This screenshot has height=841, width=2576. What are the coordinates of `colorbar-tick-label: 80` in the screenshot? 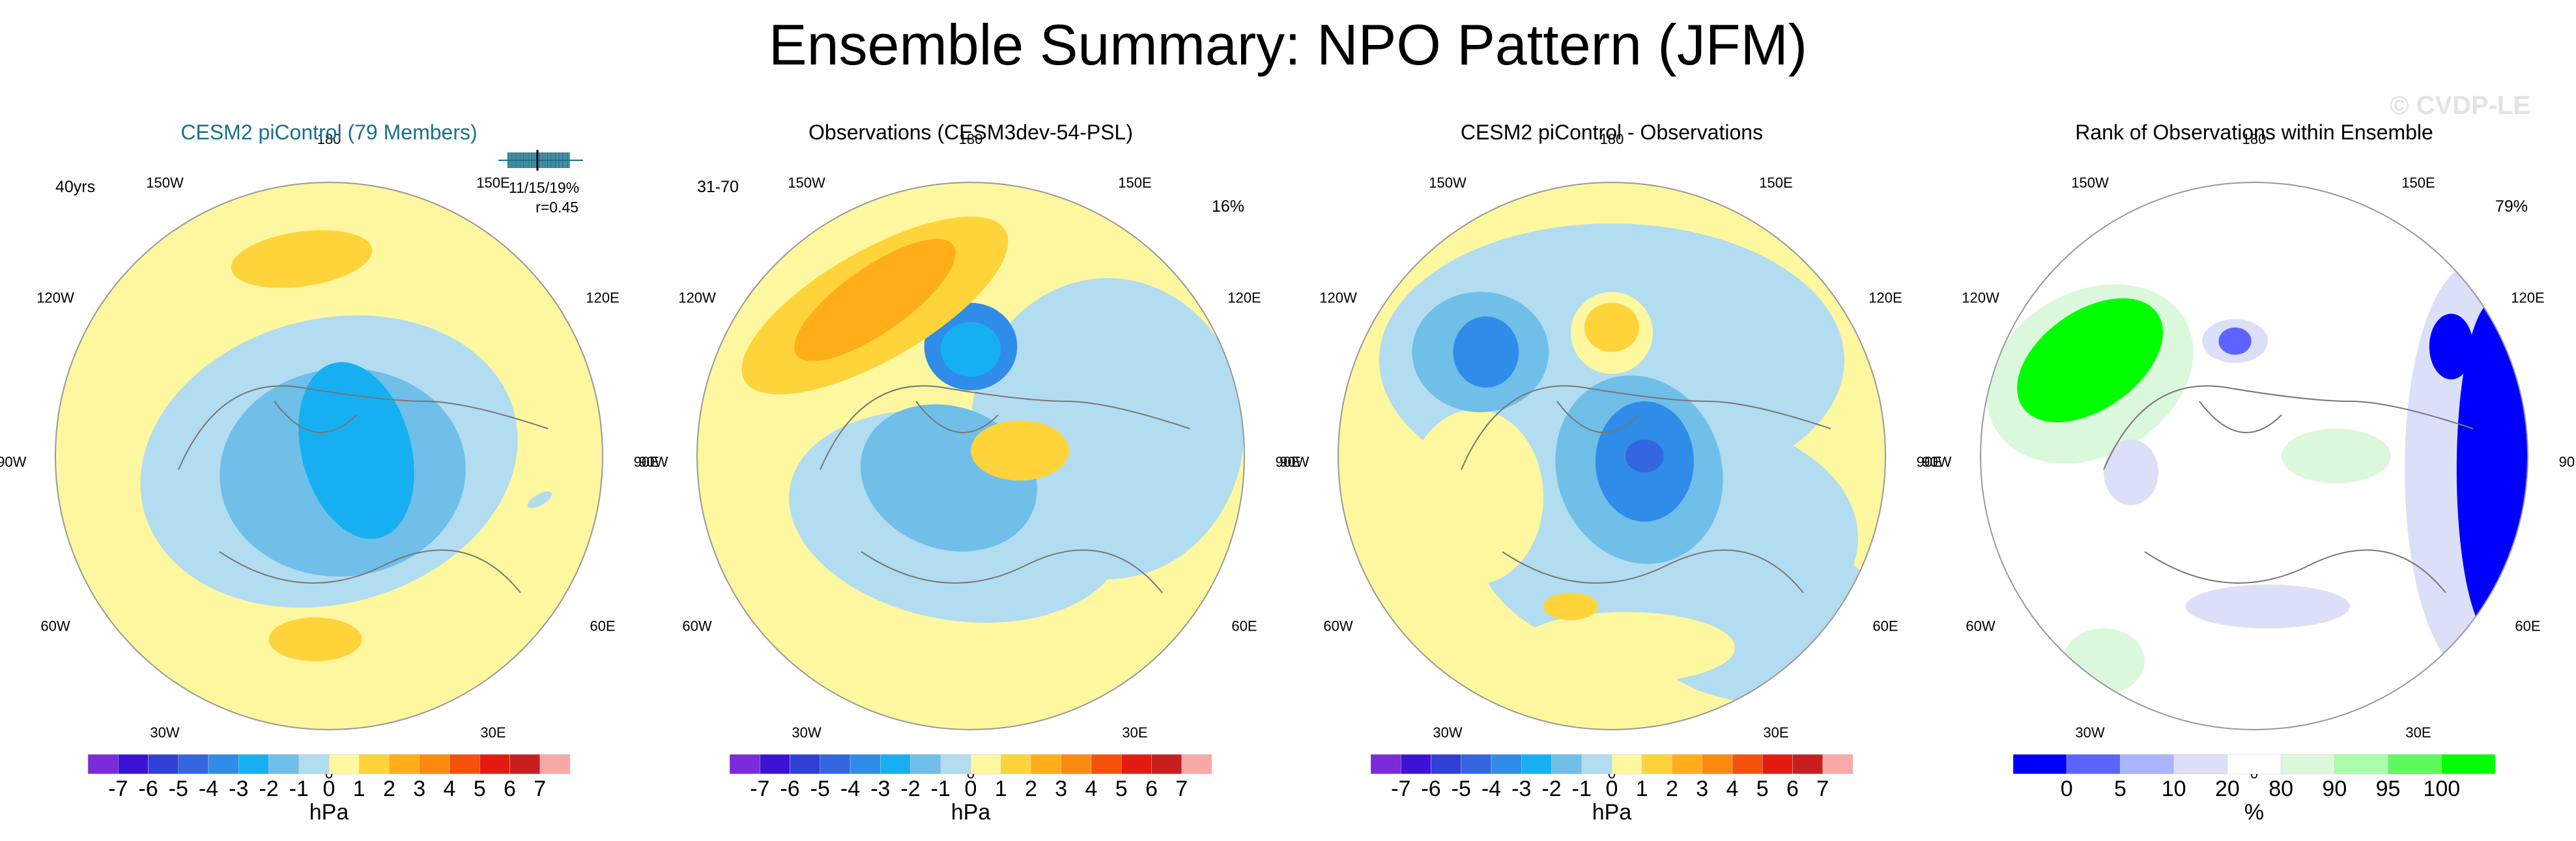 It's located at (2280, 789).